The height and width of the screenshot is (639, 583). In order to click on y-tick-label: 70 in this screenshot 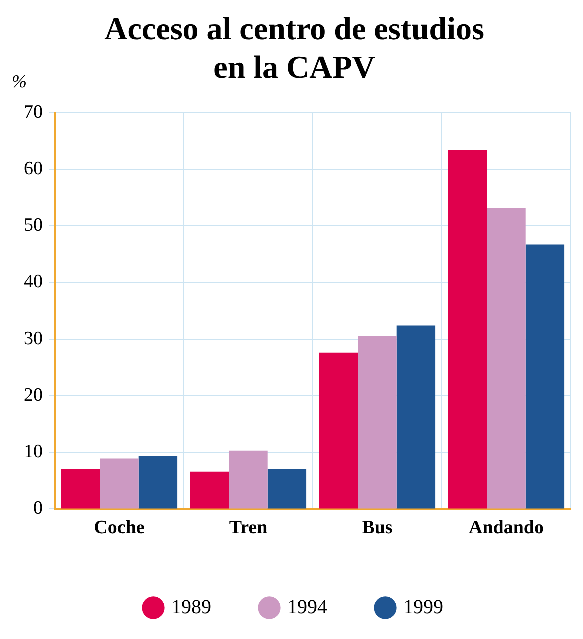, I will do `click(33, 112)`.